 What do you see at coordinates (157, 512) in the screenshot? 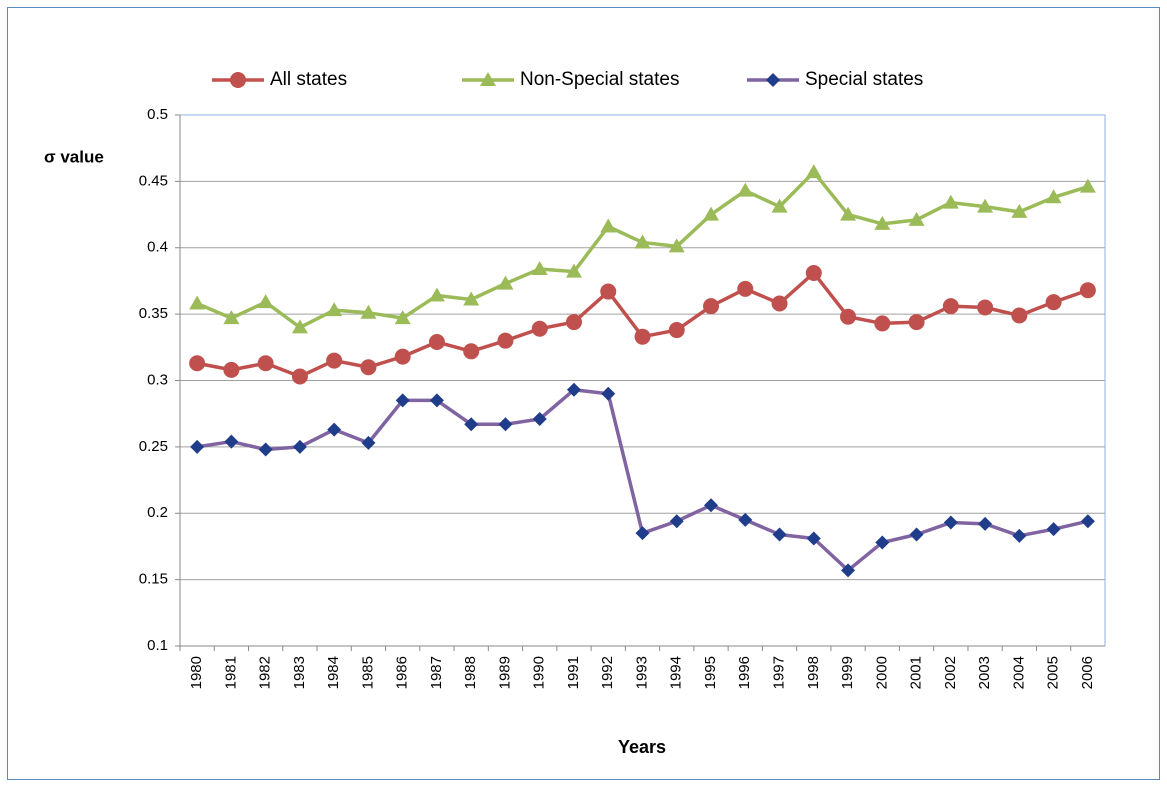
I see `y-tick-label: 0.2` at bounding box center [157, 512].